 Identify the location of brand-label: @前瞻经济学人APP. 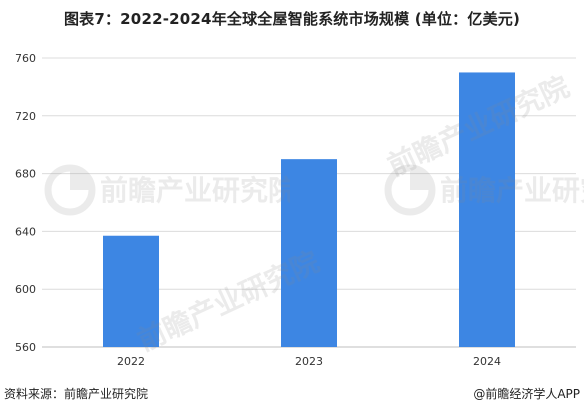
(526, 394).